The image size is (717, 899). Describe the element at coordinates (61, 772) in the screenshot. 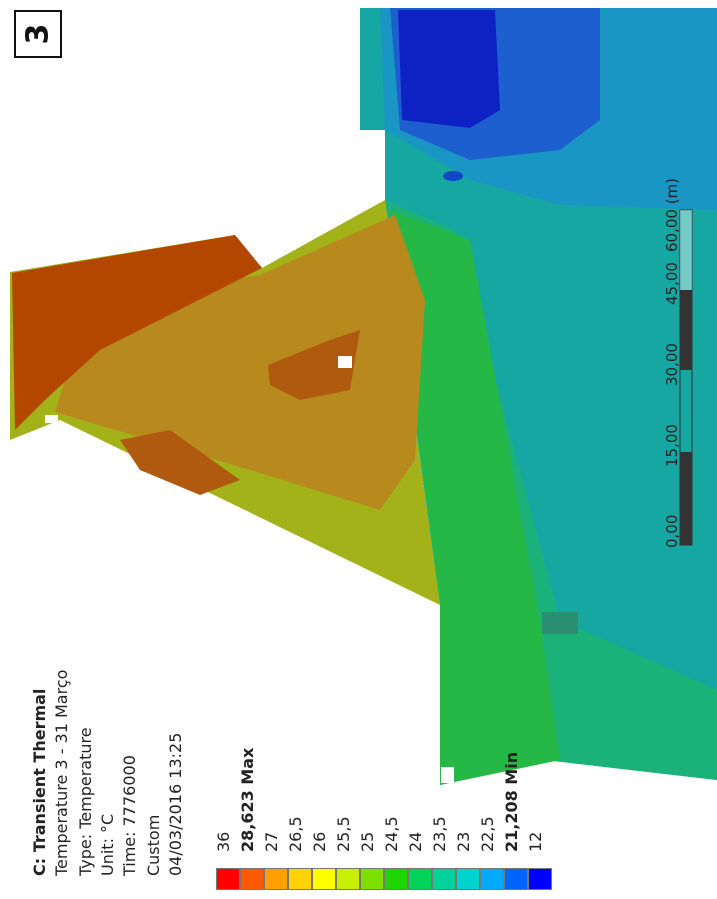

I see `result-line: Temperature 3 - 31 Março` at that location.